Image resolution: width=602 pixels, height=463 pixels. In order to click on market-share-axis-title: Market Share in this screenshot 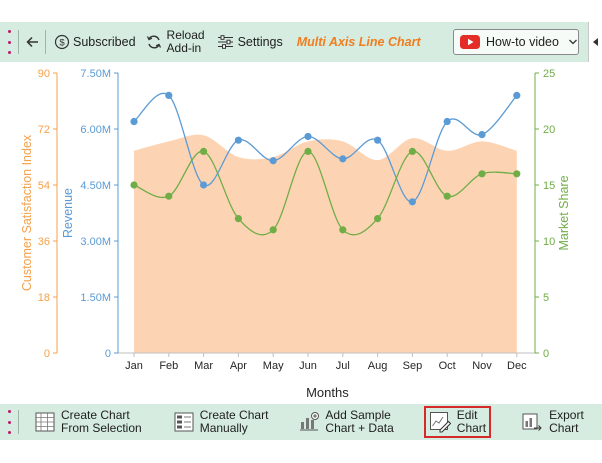, I will do `click(564, 212)`.